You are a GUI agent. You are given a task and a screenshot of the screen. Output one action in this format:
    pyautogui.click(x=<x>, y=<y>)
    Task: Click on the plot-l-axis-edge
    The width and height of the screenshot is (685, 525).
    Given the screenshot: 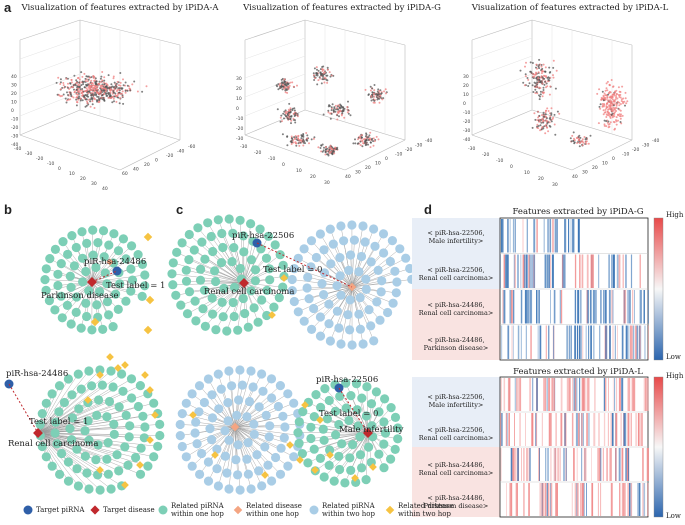 What is the action you would take?
    pyautogui.click(x=582, y=32)
    